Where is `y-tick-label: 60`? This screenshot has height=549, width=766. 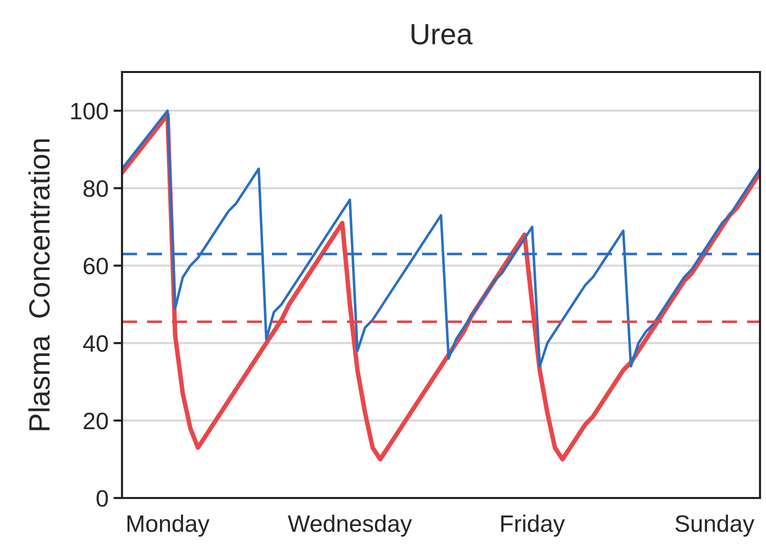
y-tick-label: 60 is located at coordinates (96, 266).